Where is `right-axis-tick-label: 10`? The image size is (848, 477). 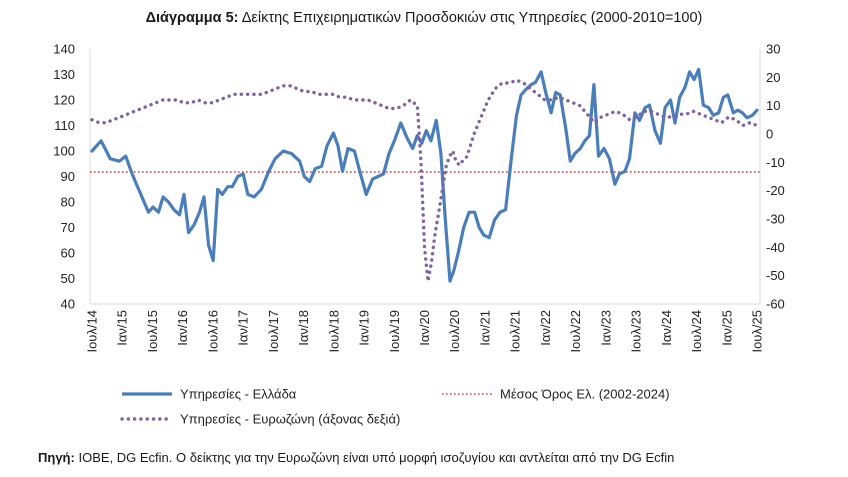
right-axis-tick-label: 10 is located at coordinates (773, 105).